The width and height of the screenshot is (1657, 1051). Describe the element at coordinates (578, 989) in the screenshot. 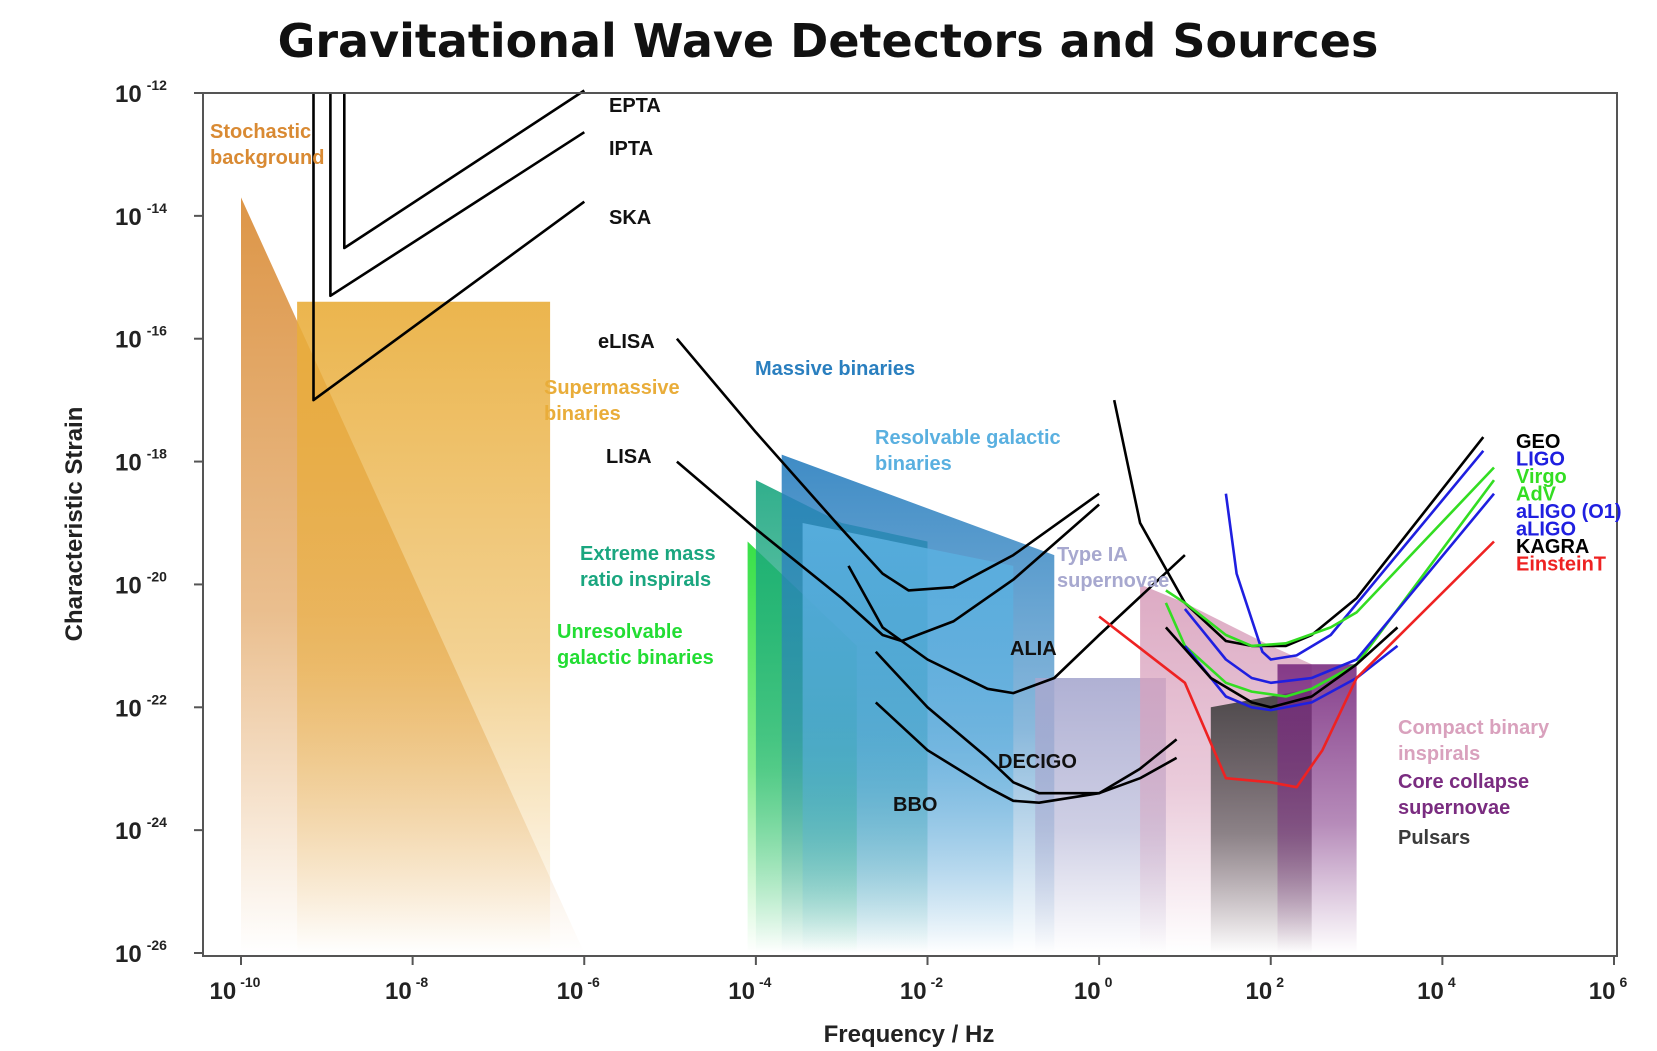

I see `x-tick-label: 10 -6` at that location.